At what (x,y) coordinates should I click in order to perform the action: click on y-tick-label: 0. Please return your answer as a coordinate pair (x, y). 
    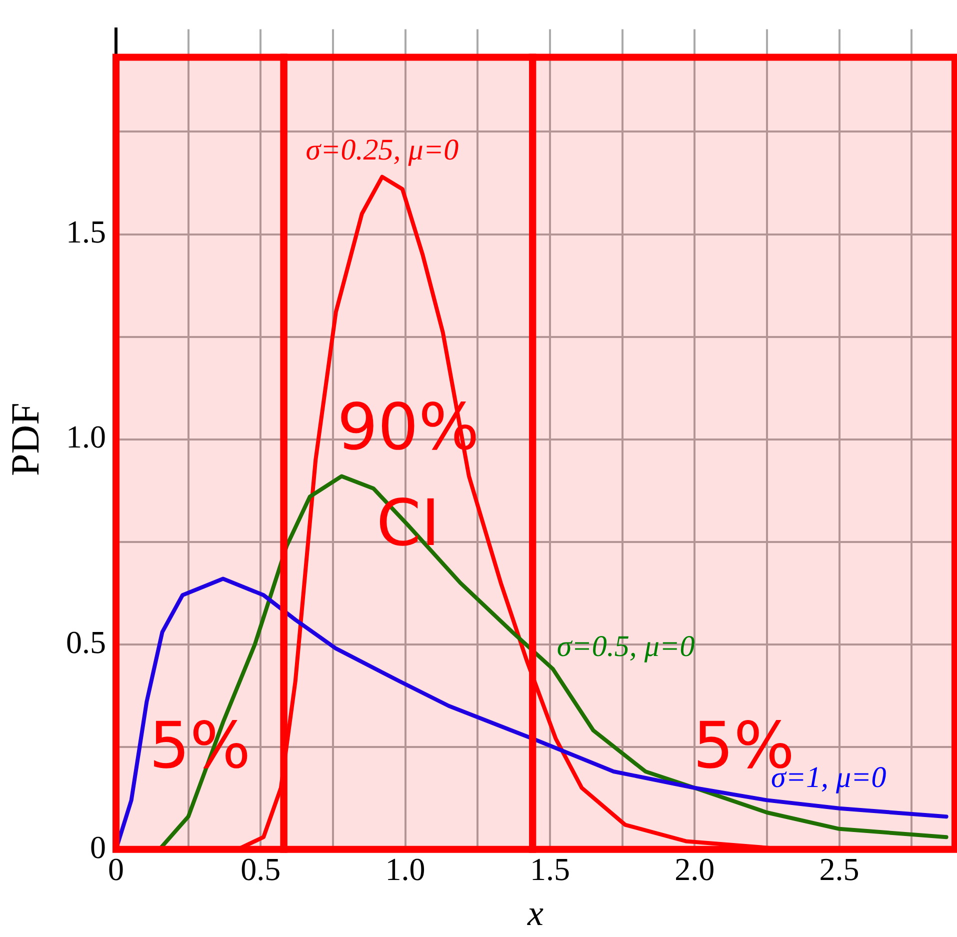
    Looking at the image, I should click on (98, 846).